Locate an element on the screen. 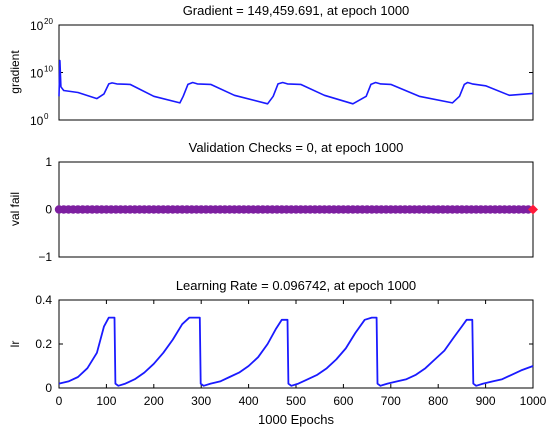  gradient-y-label: gradient is located at coordinates (15, 72).